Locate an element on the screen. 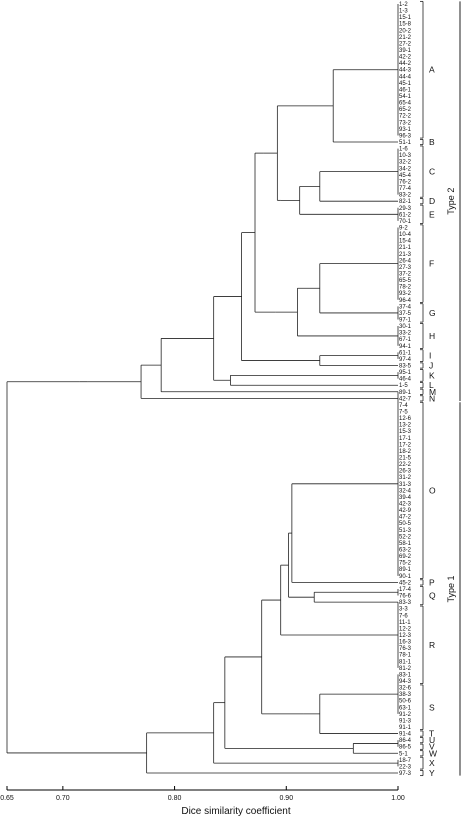 This screenshot has height=821, width=474. leaf-label: 3-3 is located at coordinates (403, 610).